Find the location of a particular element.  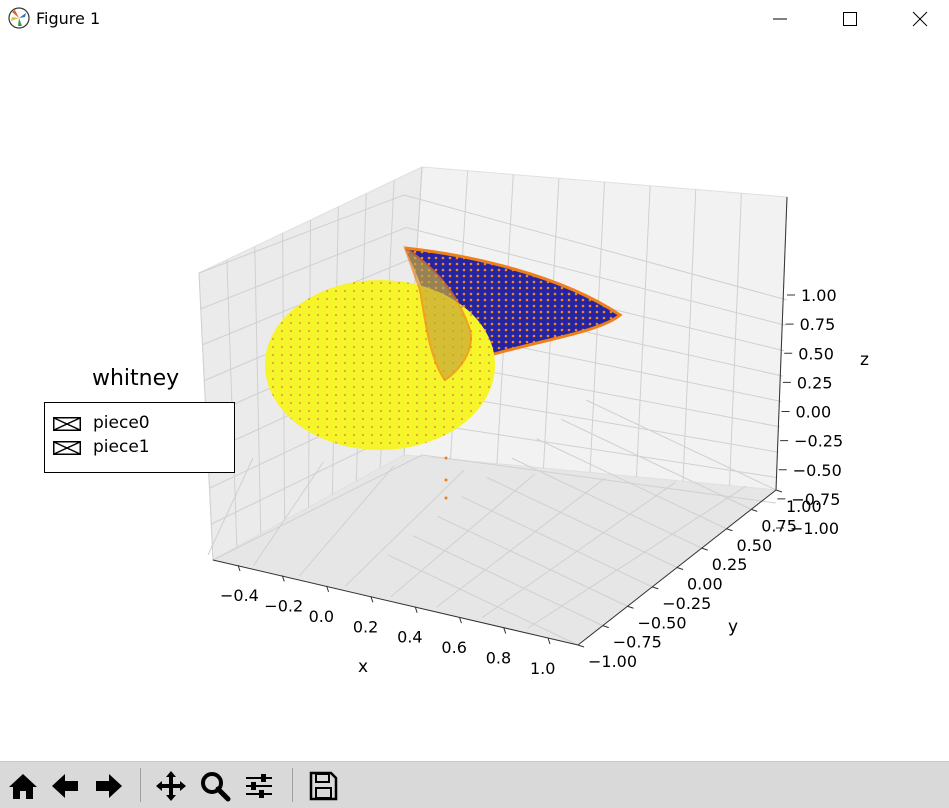

surface-fold is located at coordinates (437, 313).